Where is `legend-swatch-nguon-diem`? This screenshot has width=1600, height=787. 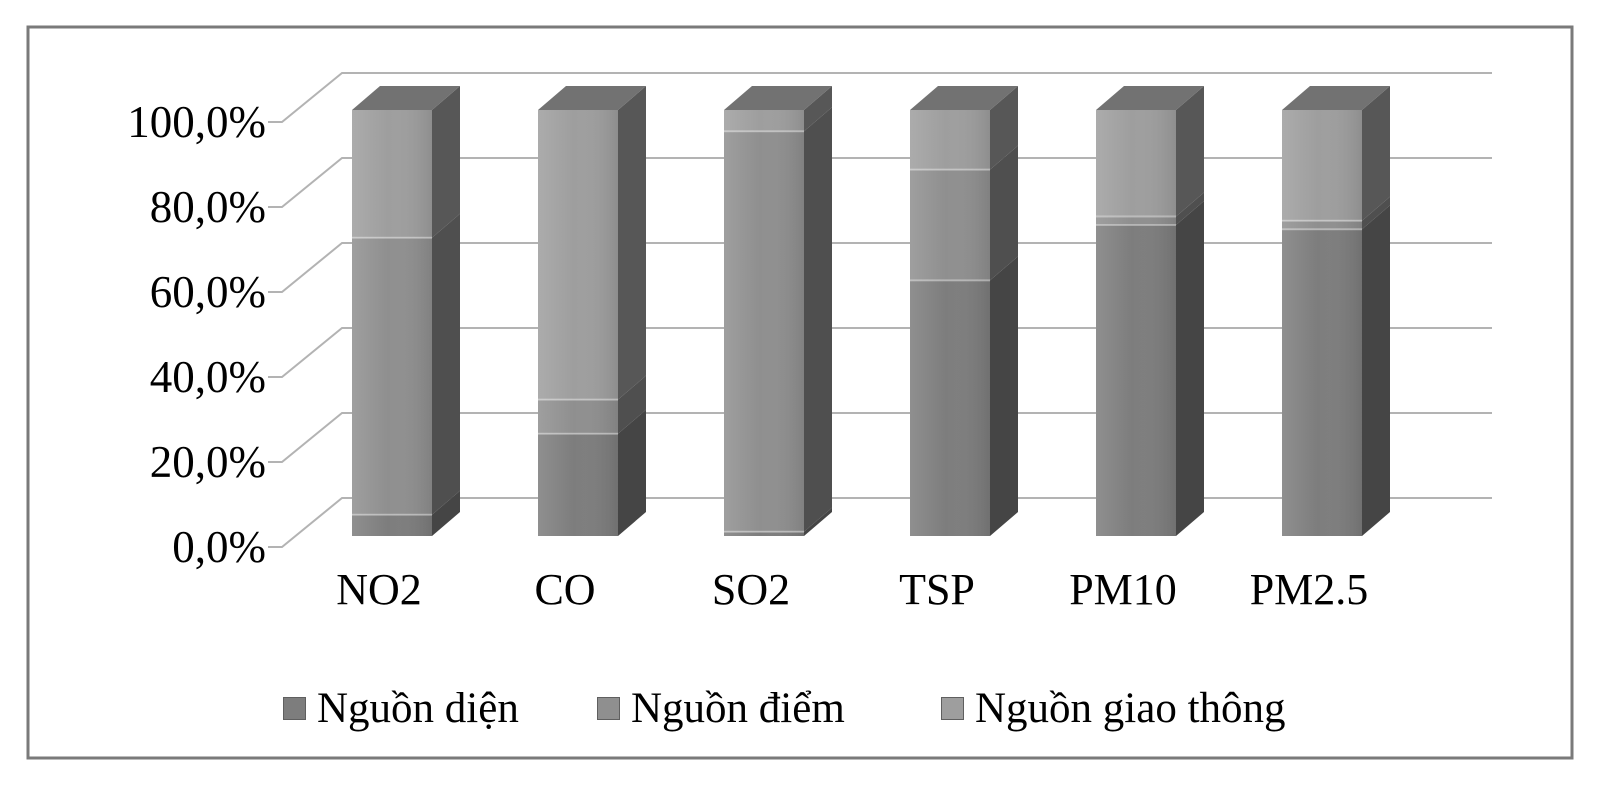 legend-swatch-nguon-diem is located at coordinates (608, 708).